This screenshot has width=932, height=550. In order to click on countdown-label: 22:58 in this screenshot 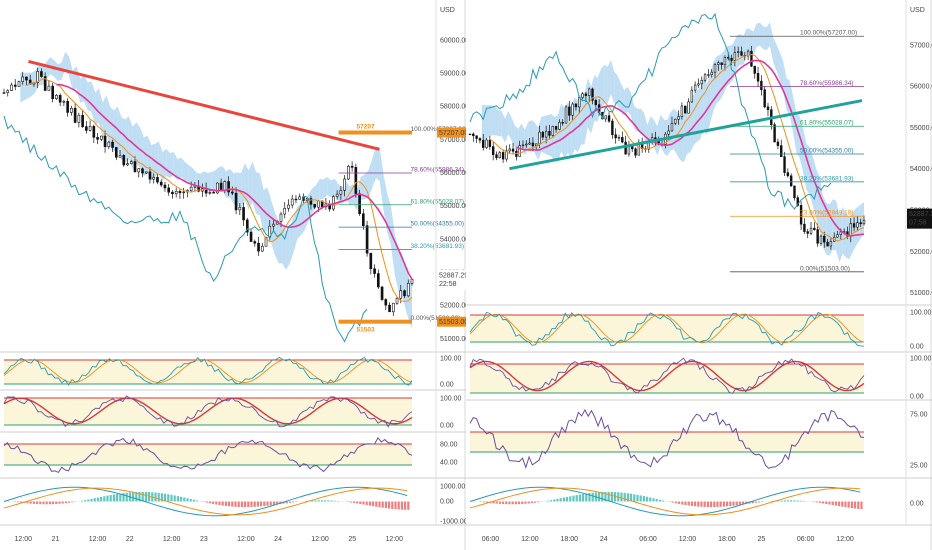, I will do `click(448, 284)`.